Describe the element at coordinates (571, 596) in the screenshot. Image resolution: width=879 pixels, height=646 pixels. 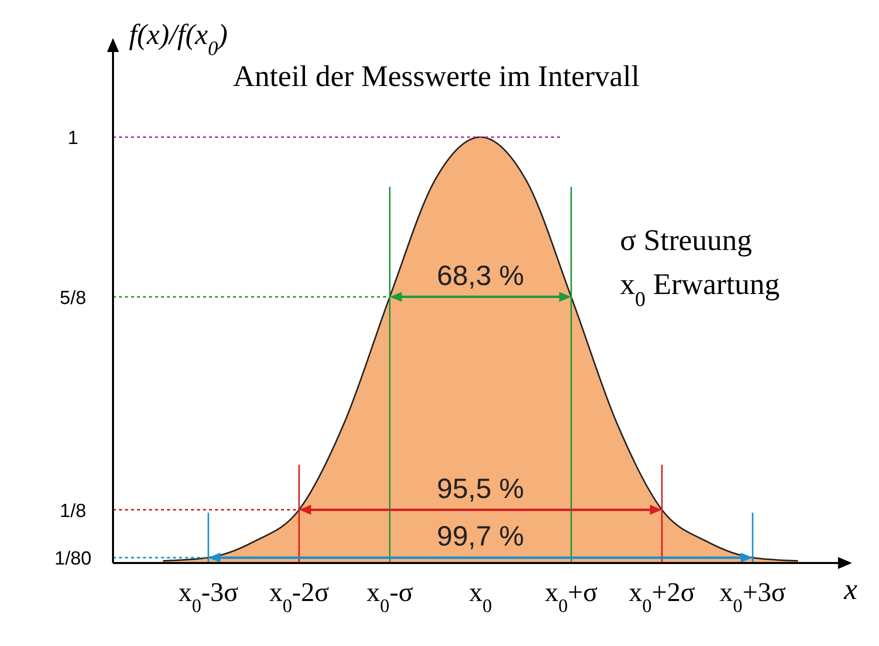
I see `x-tick-label: x$_{0}$+σ` at that location.